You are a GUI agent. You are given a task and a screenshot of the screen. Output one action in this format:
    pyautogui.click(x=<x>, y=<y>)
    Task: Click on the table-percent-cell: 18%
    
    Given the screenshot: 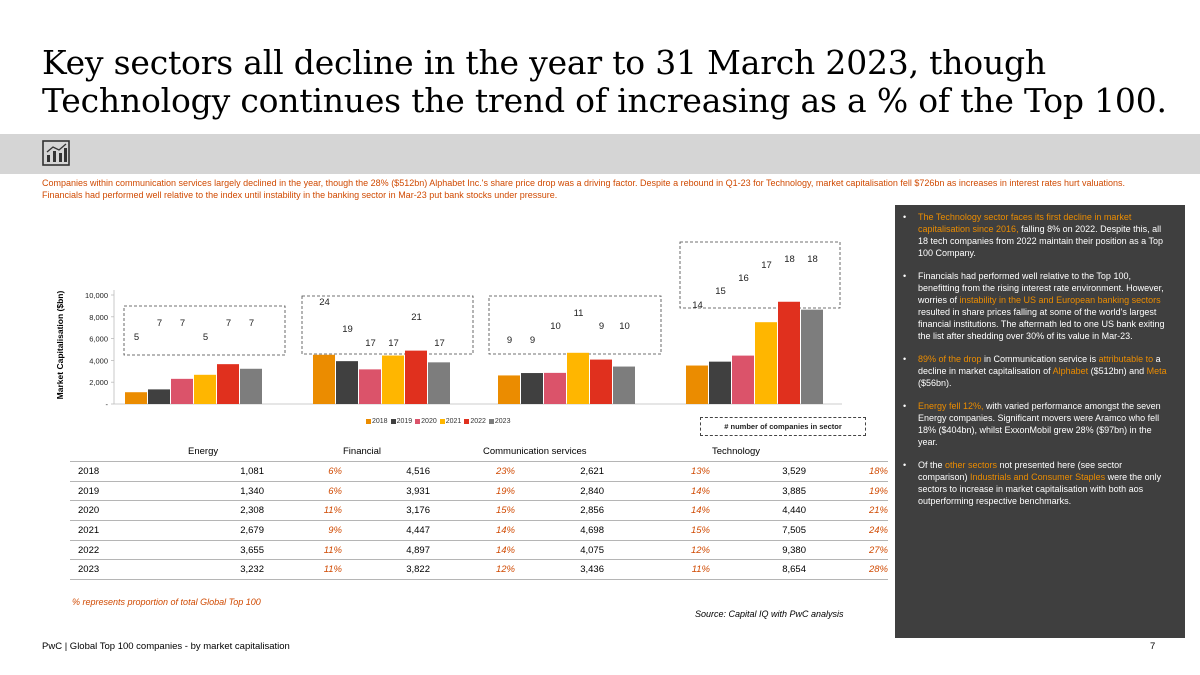 What is the action you would take?
    pyautogui.click(x=847, y=471)
    